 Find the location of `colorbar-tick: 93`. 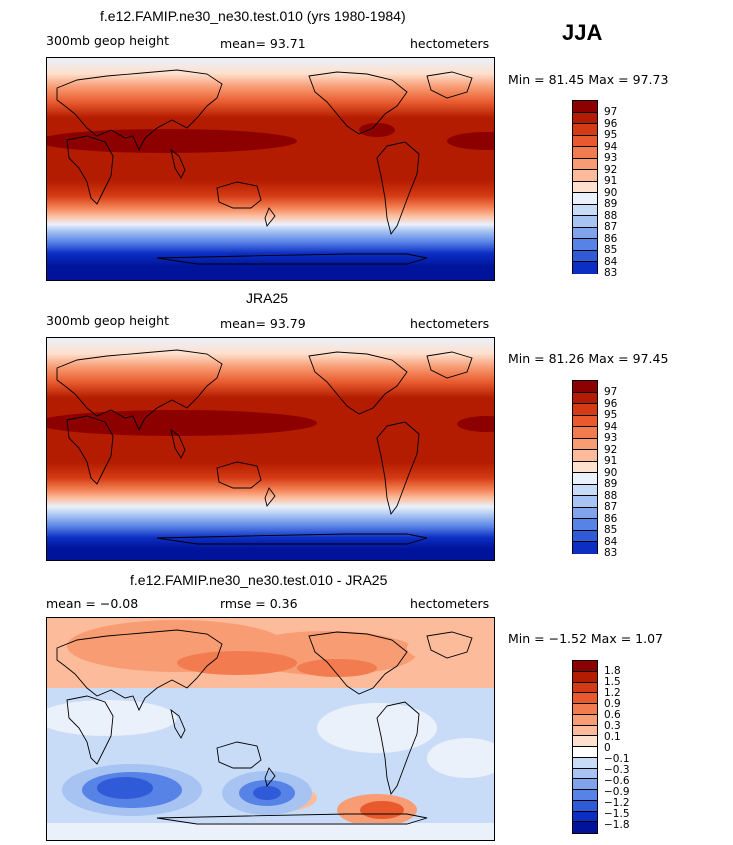

colorbar-tick: 93 is located at coordinates (611, 438).